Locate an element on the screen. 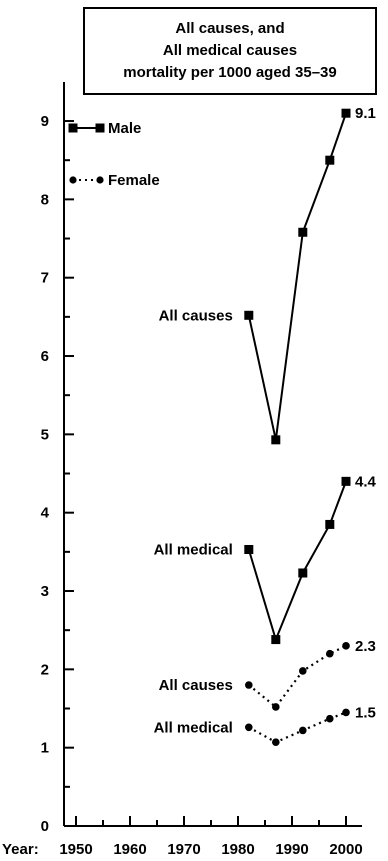  legend-label-female: Female is located at coordinates (134, 180).